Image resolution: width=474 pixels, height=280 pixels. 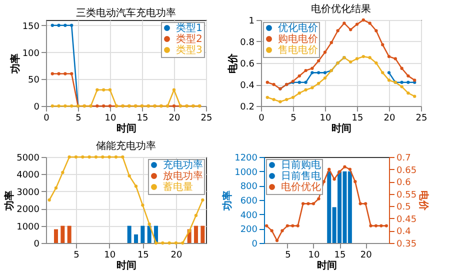 I want to click on y2-tick-label: 0.55, so click(x=406, y=195).